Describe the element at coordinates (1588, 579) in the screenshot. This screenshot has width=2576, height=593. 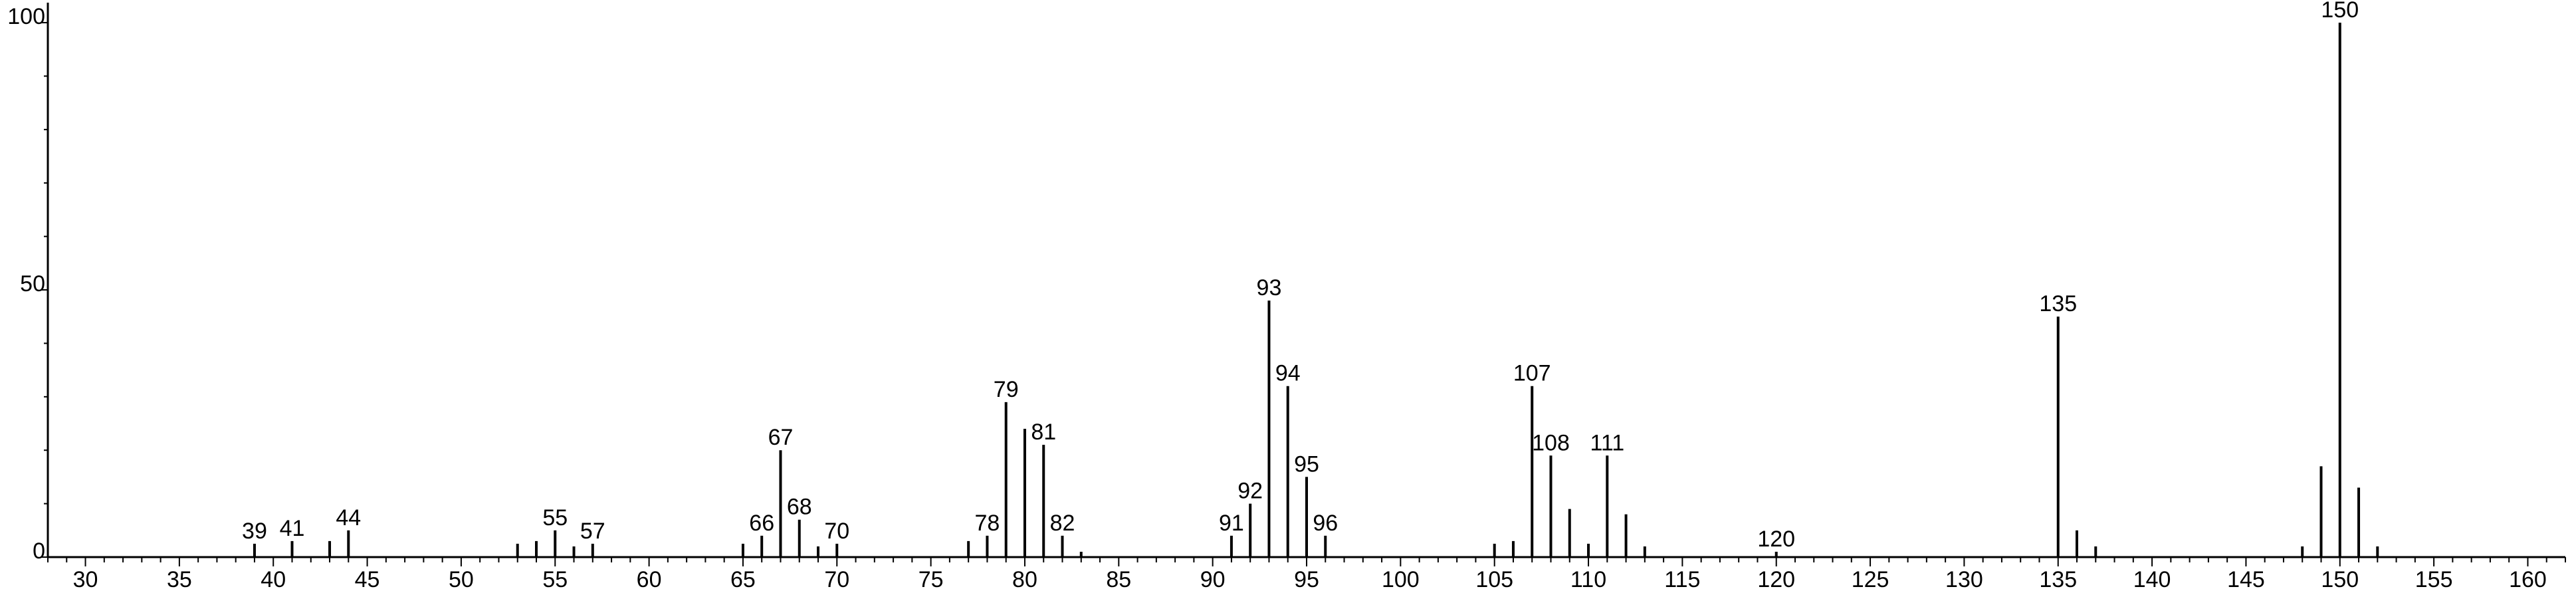
I see `x-tick-label: 110` at that location.